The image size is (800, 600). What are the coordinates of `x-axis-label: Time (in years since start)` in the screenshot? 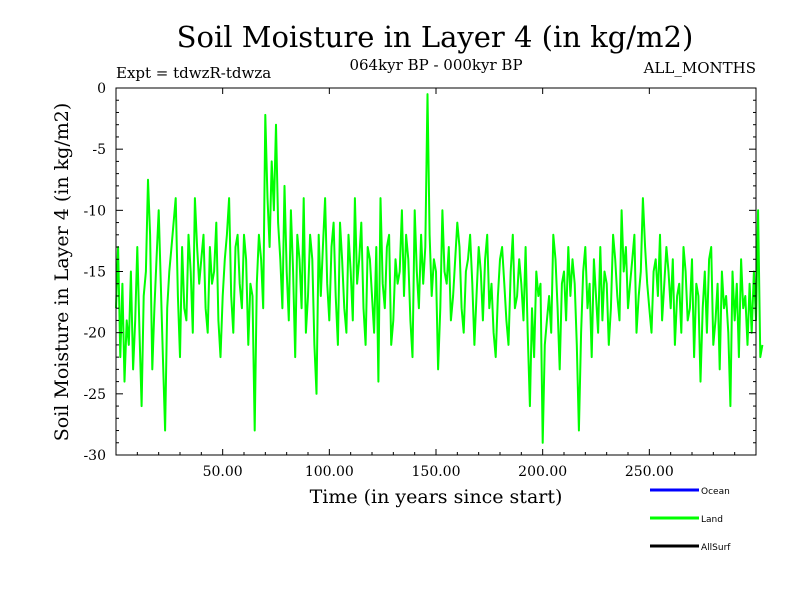 It's located at (436, 497).